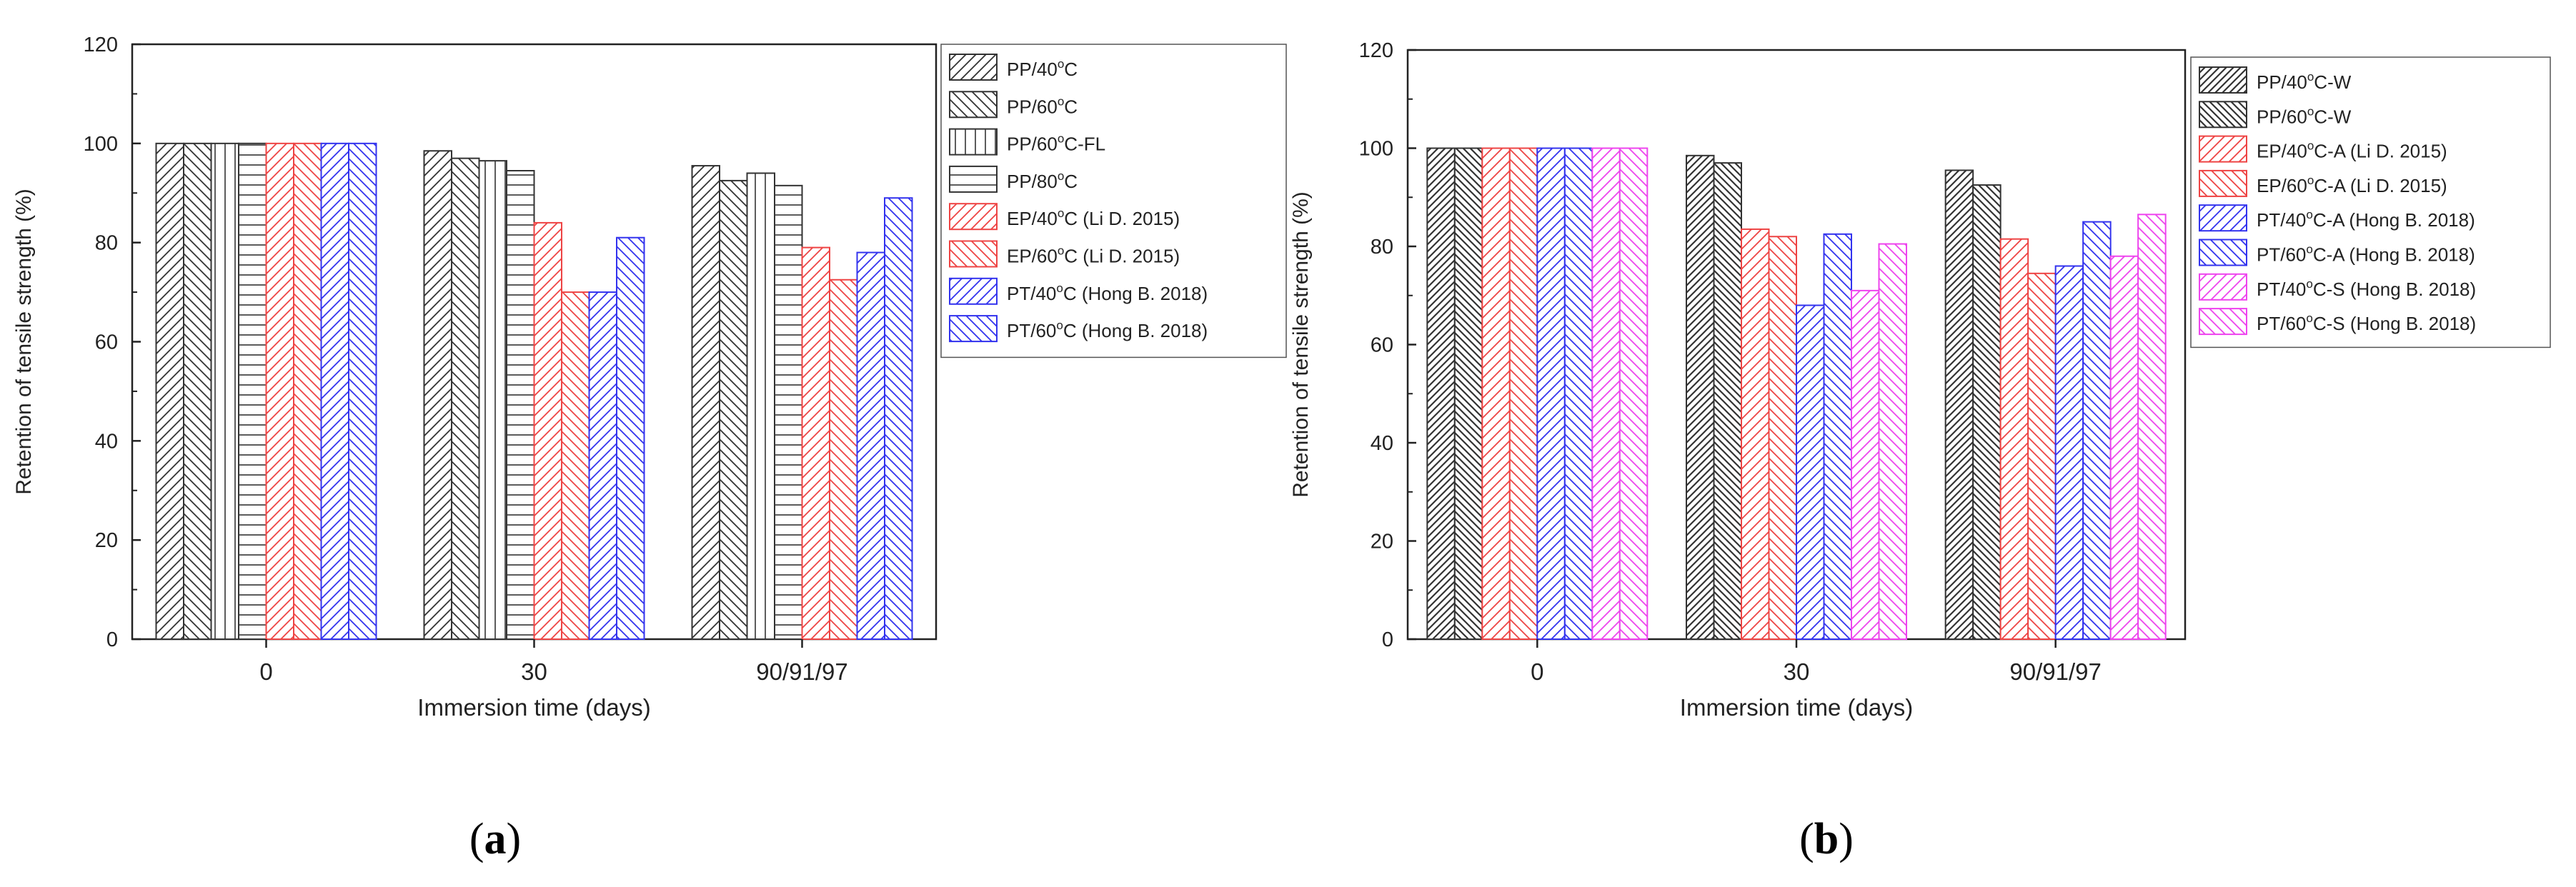  Describe the element at coordinates (2352, 150) in the screenshot. I see `legend-label: EP/40oC-A (Li D. 2015)` at that location.